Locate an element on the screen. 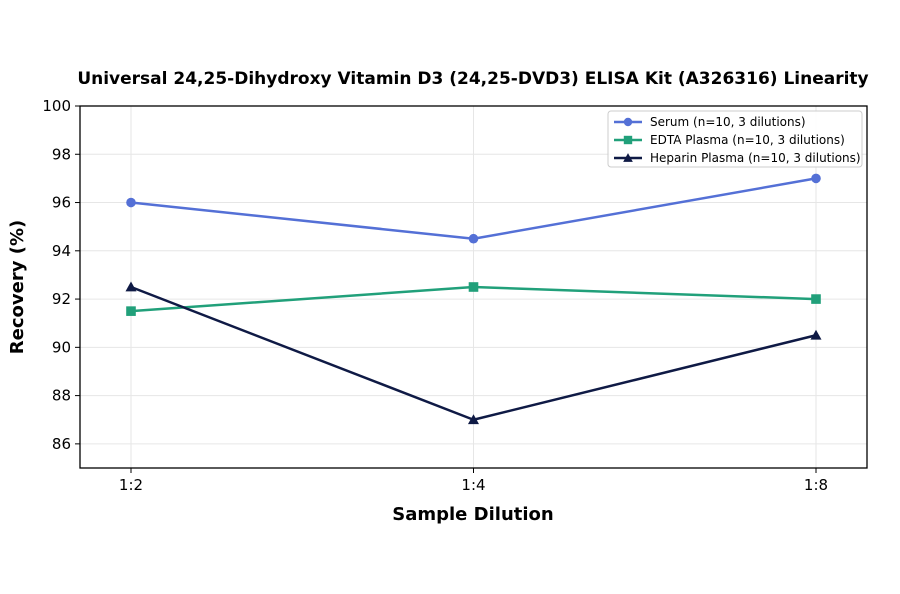  x-axis-label: Sample Dilution is located at coordinates (472, 514).